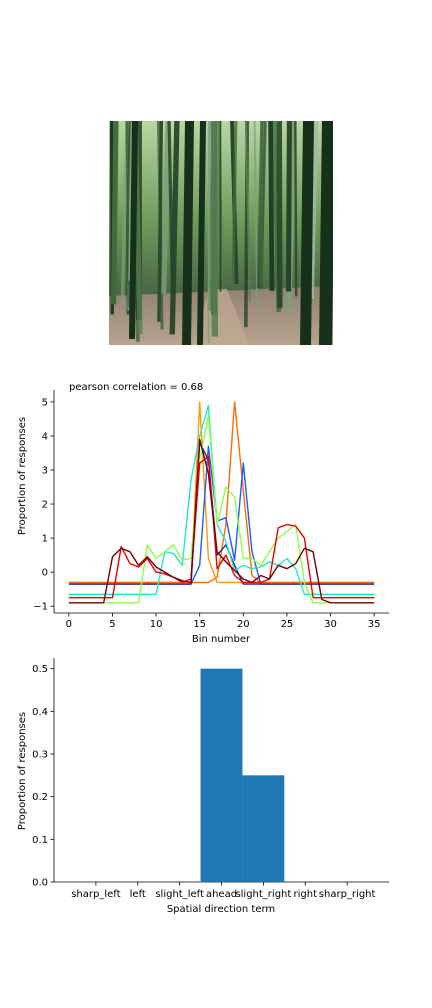 This screenshot has height=1008, width=432. I want to click on y-tick-label: 0.4, so click(40, 712).